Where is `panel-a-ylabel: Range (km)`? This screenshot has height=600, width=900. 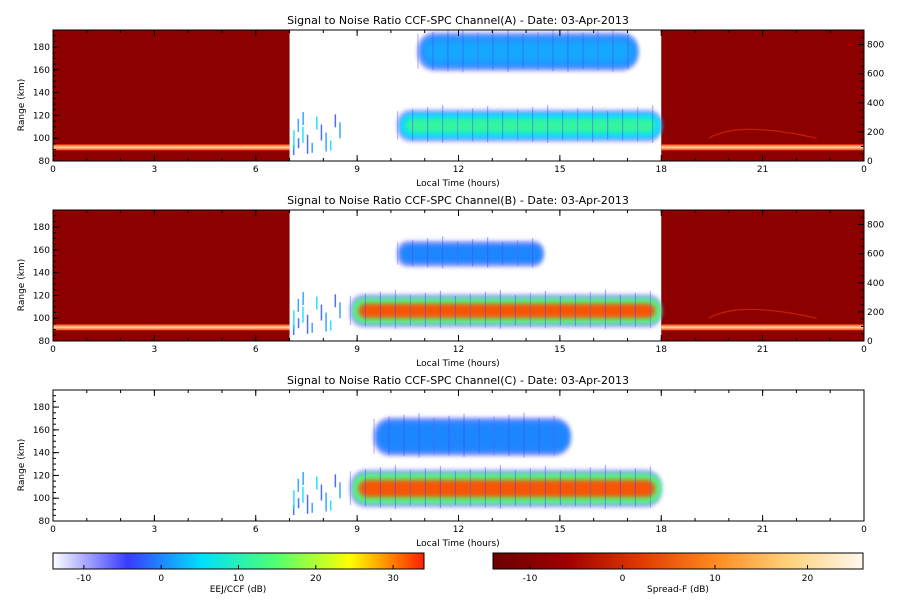 panel-a-ylabel: Range (km) is located at coordinates (22, 105).